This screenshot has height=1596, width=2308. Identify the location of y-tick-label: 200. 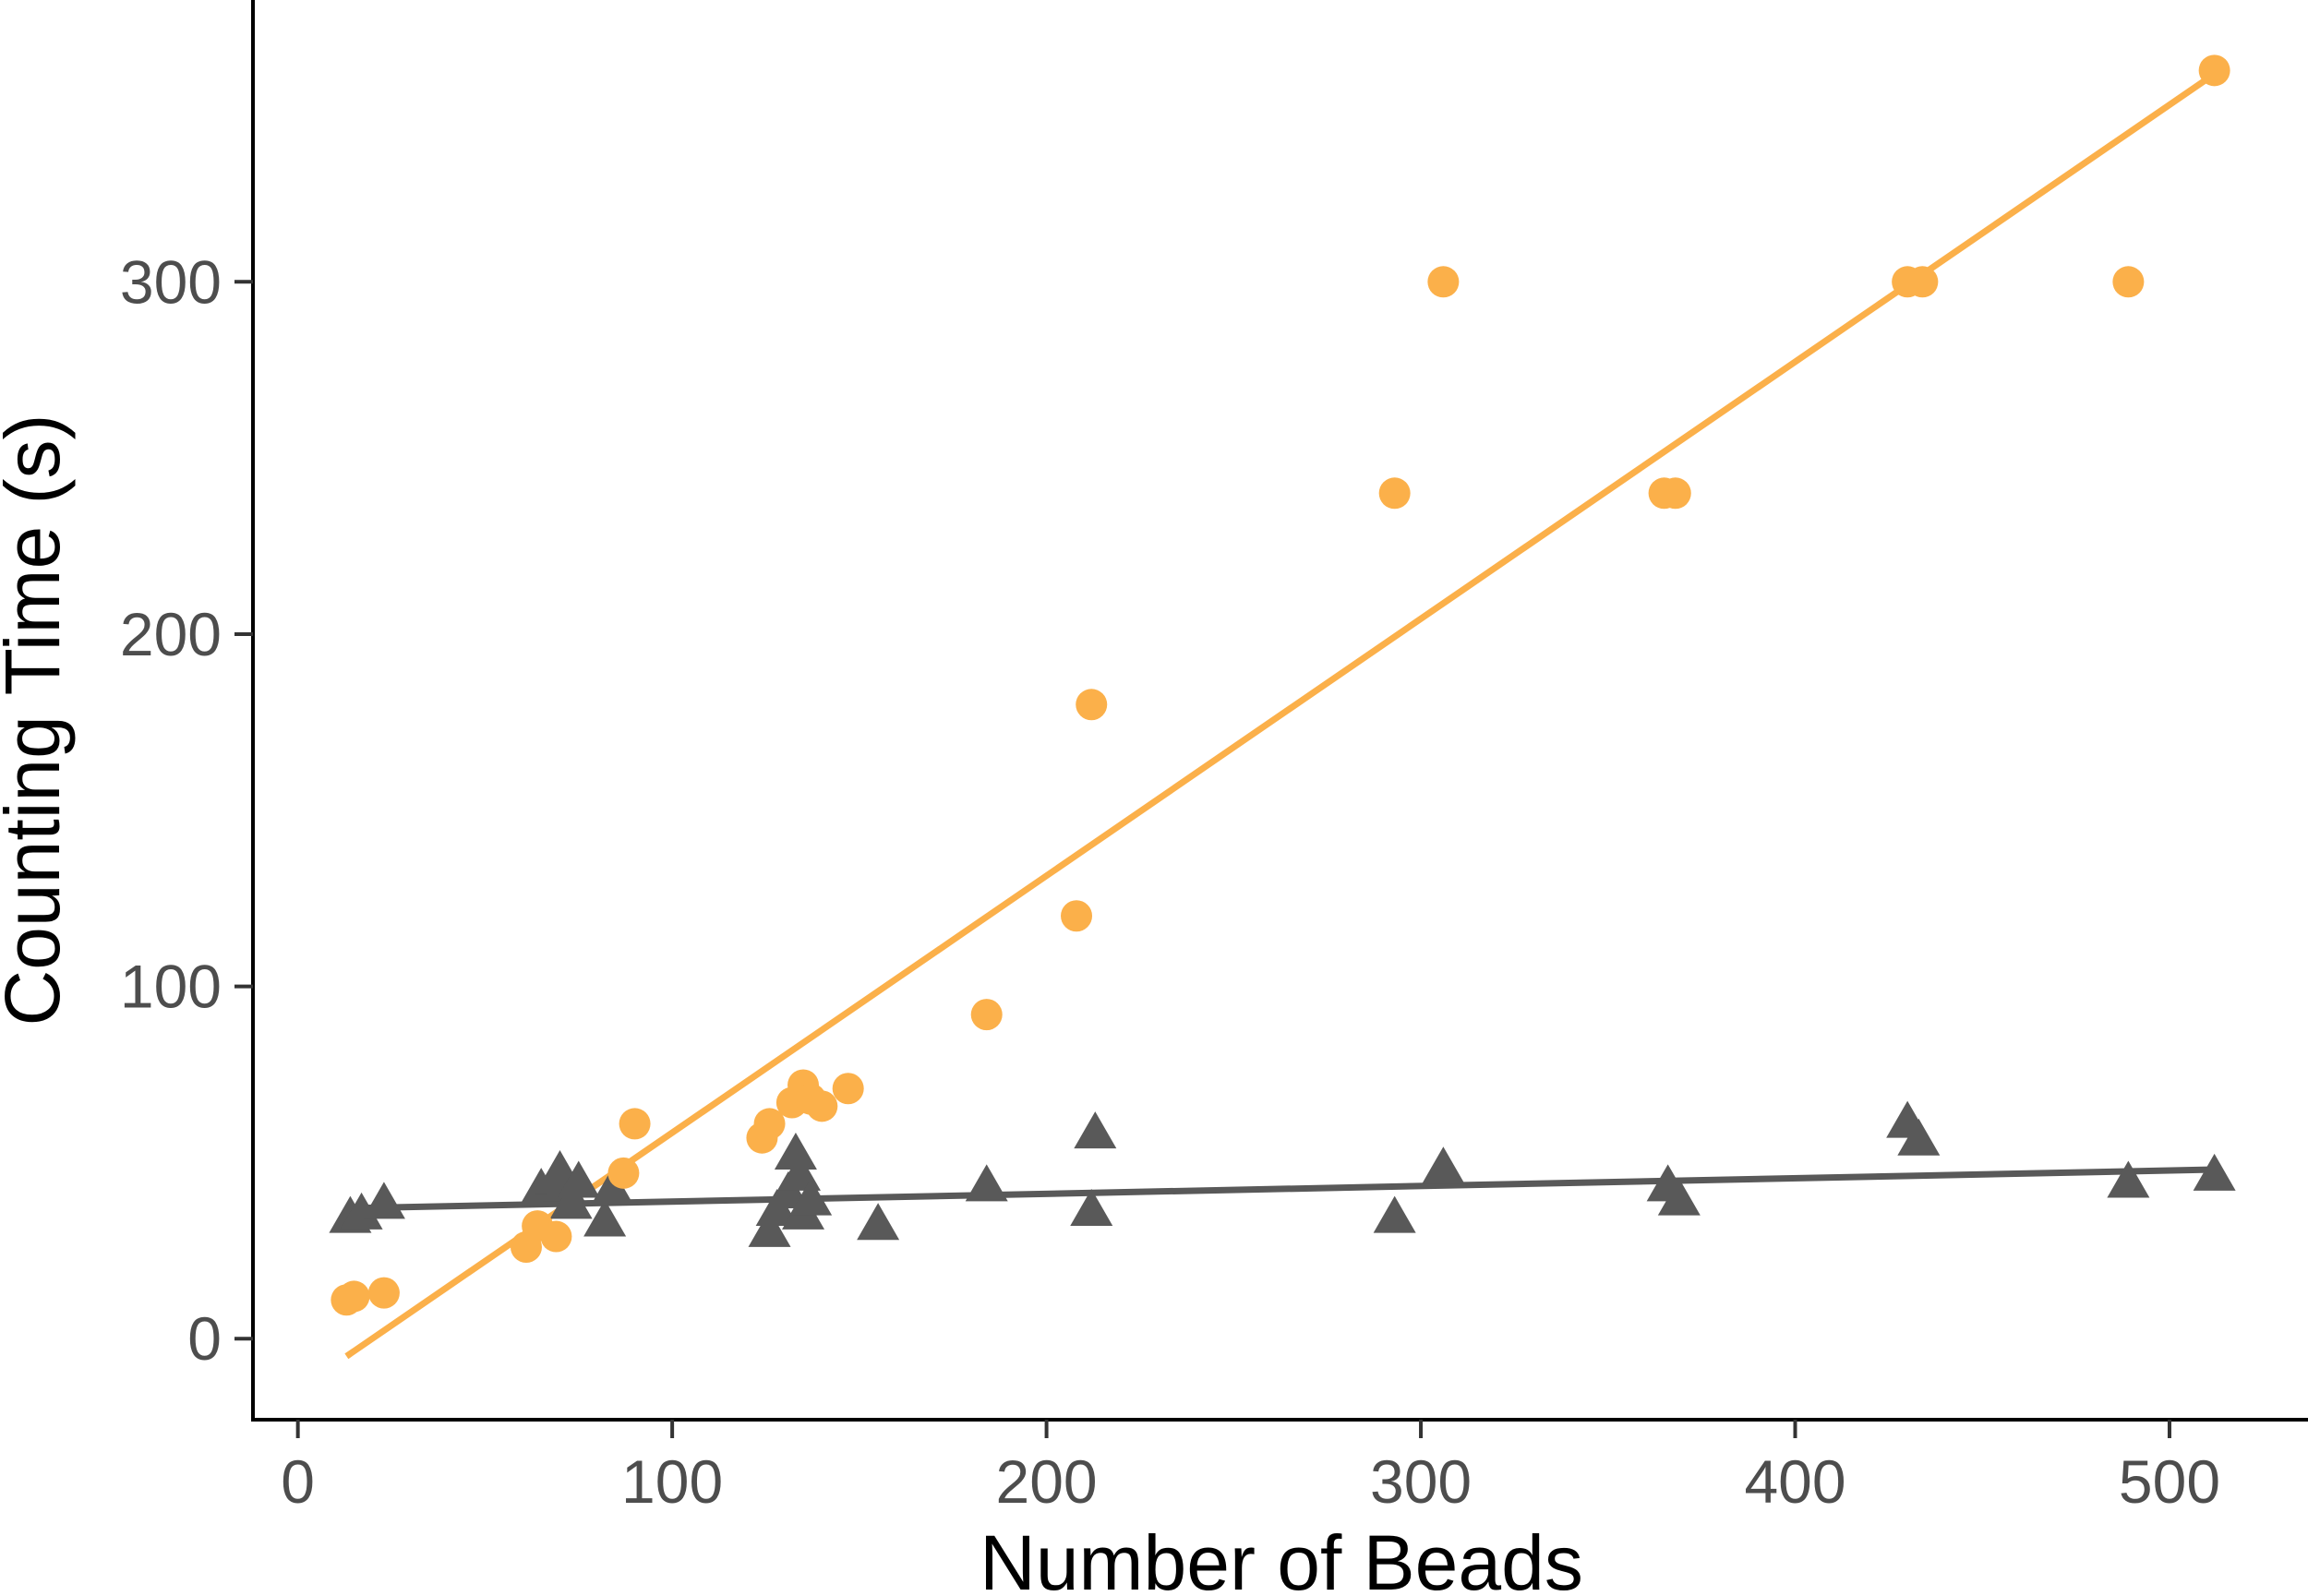
(171, 634).